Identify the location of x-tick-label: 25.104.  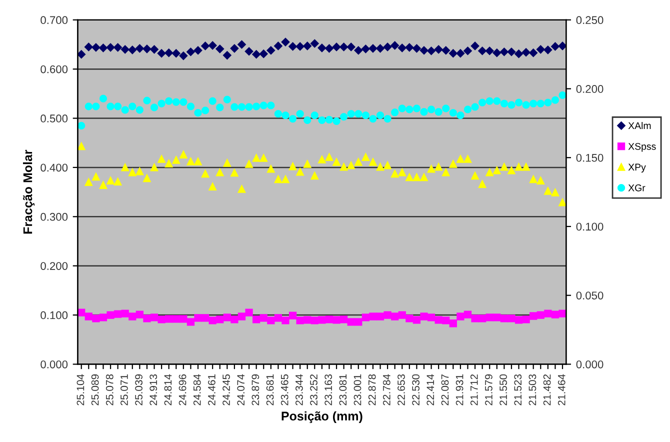
(80, 390).